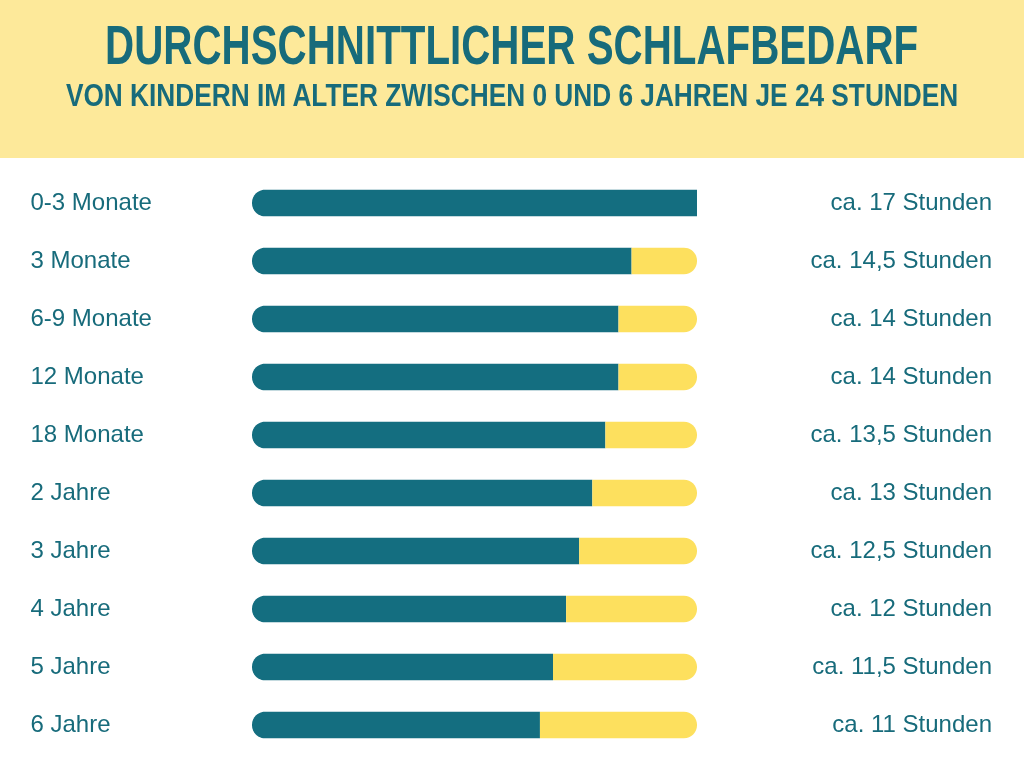 The width and height of the screenshot is (1024, 773). Describe the element at coordinates (87, 375) in the screenshot. I see `y-tick-label: 12 Monate` at that location.